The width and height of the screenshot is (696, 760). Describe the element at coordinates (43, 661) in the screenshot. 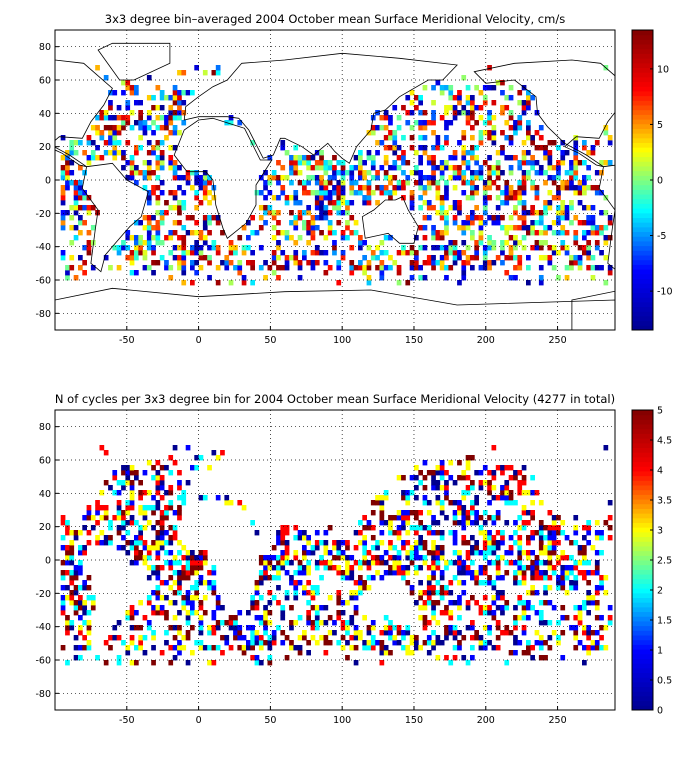

I see `cycles-y-tick-label: -60` at that location.